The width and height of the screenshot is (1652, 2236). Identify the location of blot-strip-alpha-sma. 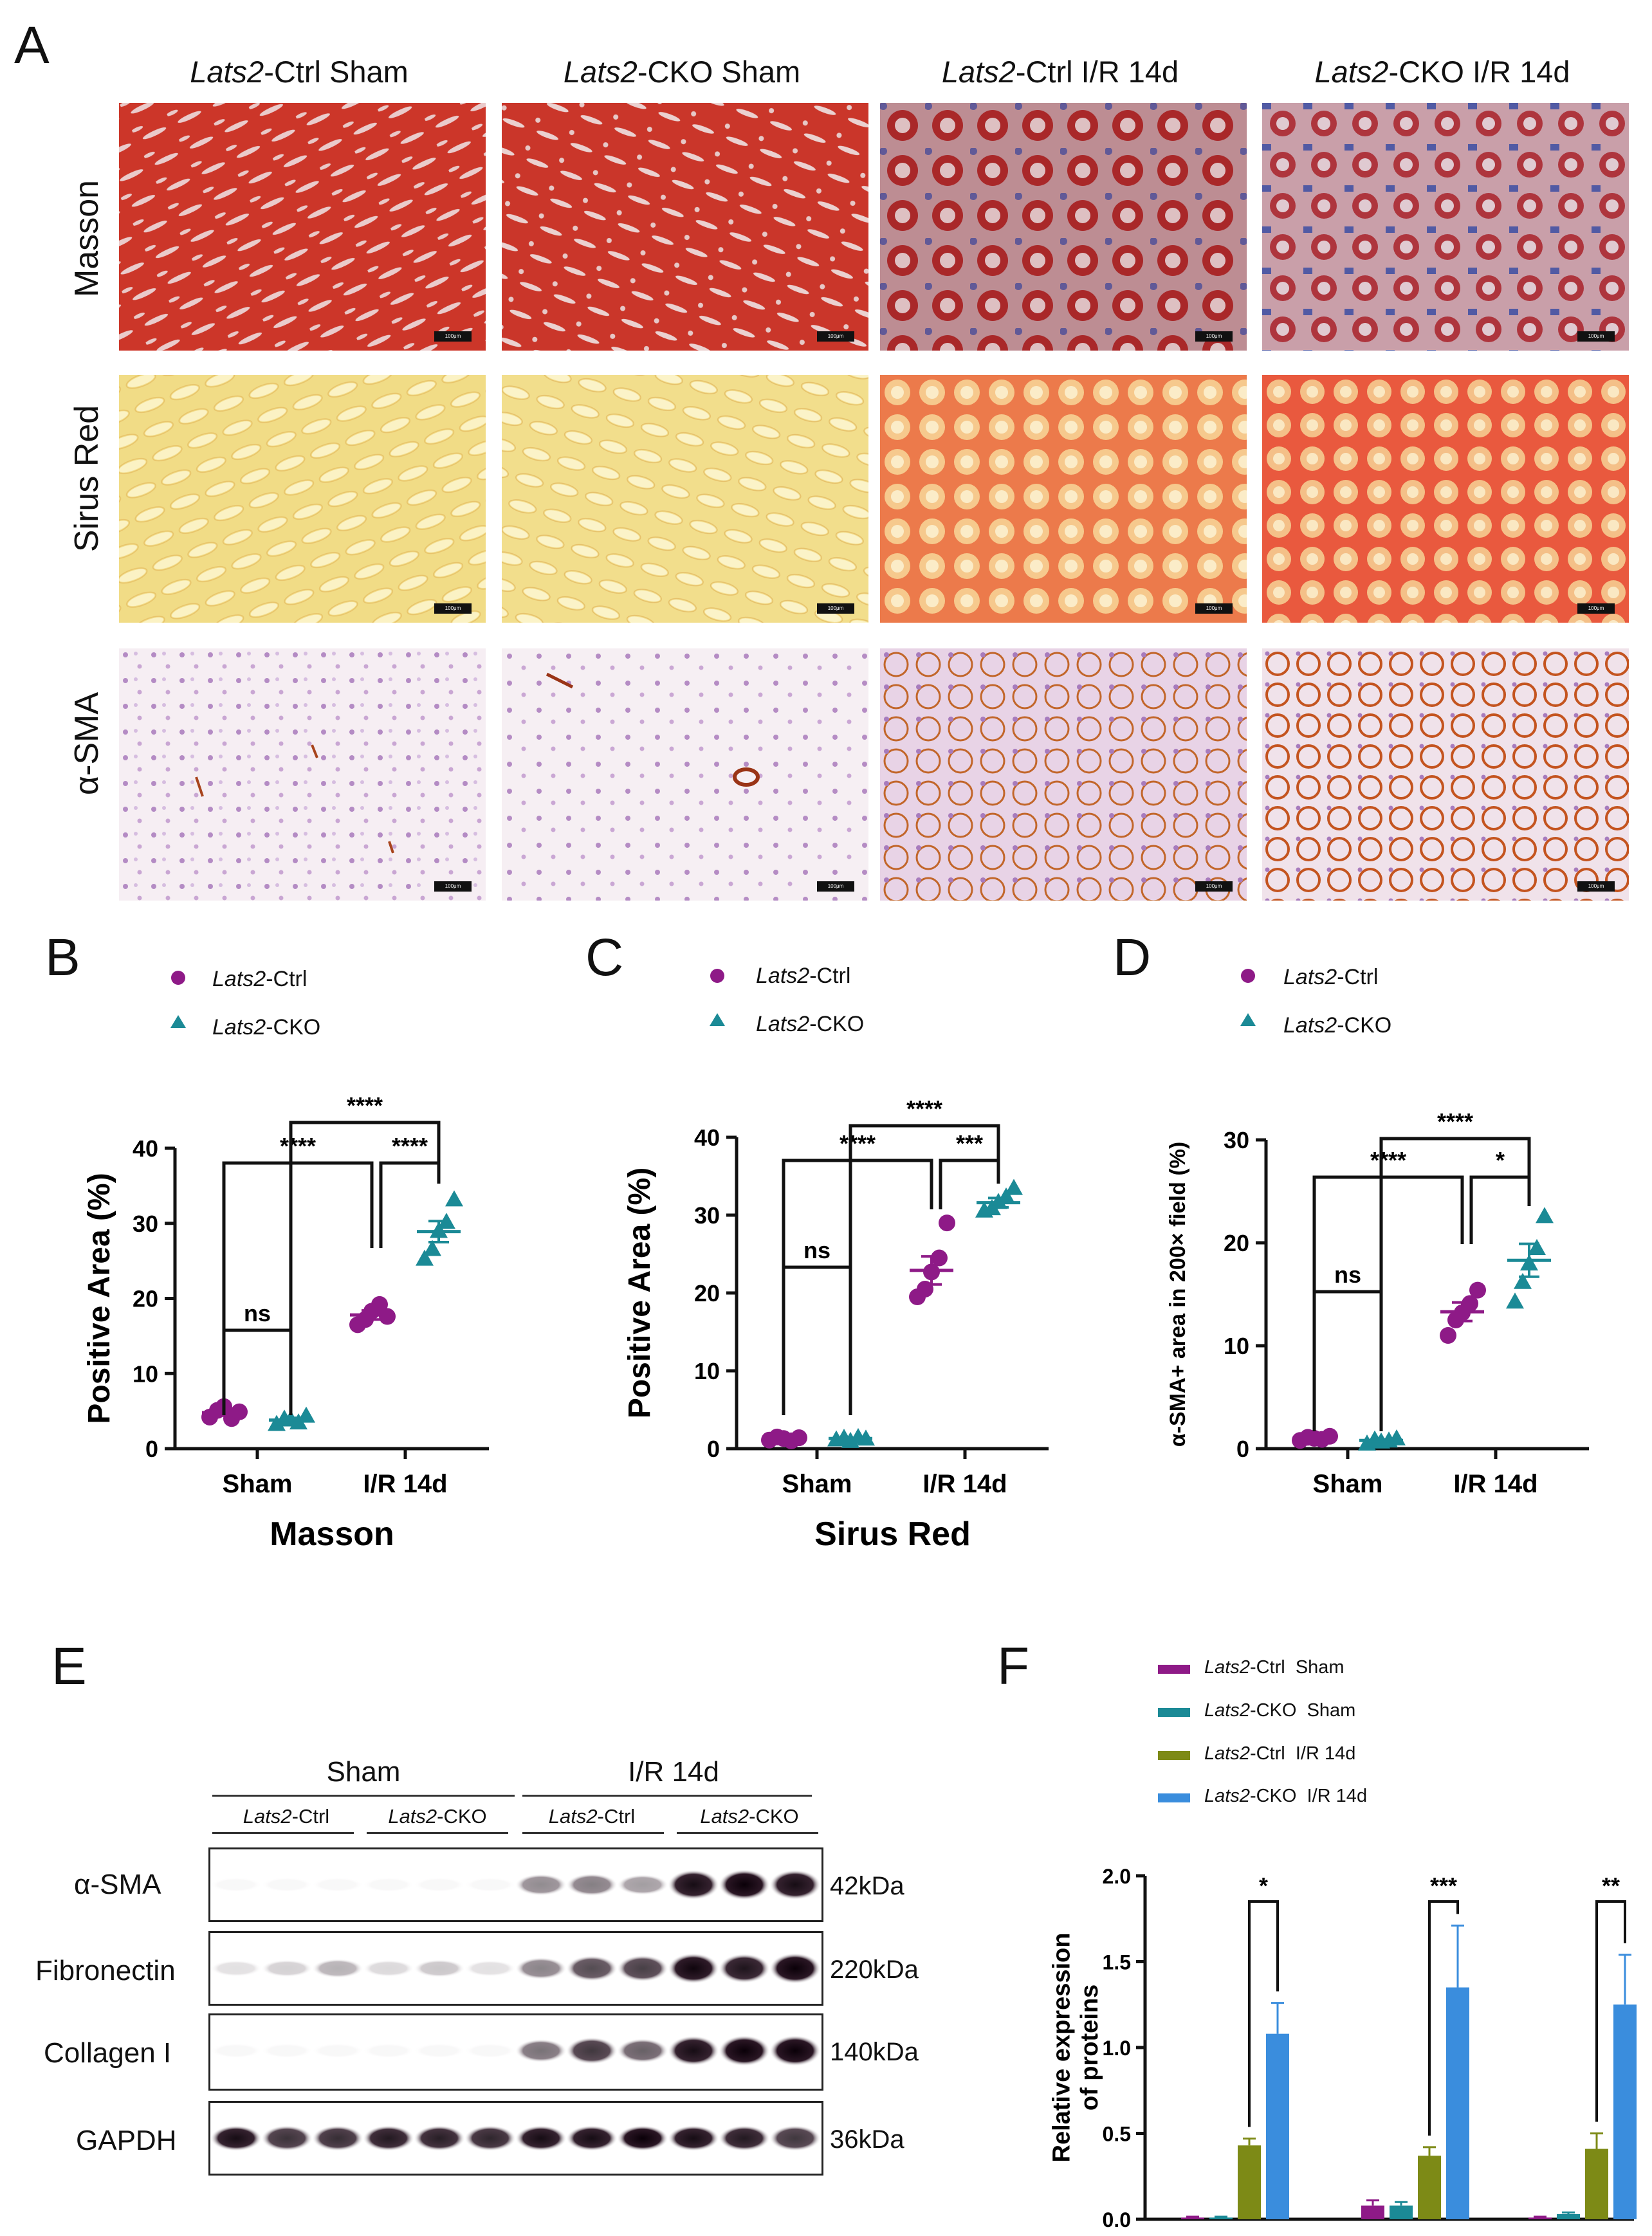
(515, 1885).